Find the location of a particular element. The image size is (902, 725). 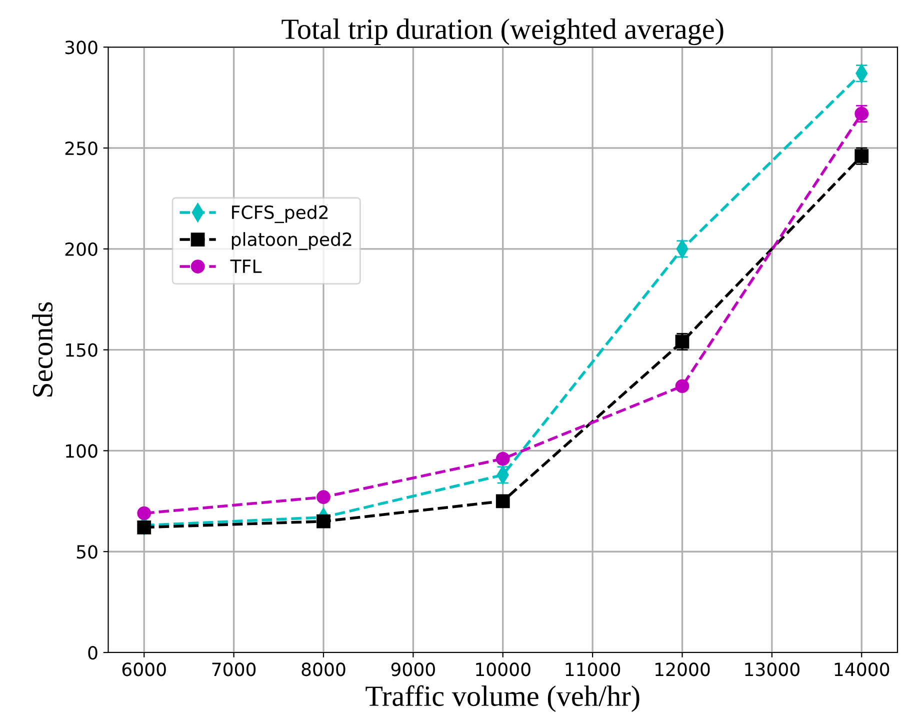

x-tick-label: 13000 is located at coordinates (772, 669).